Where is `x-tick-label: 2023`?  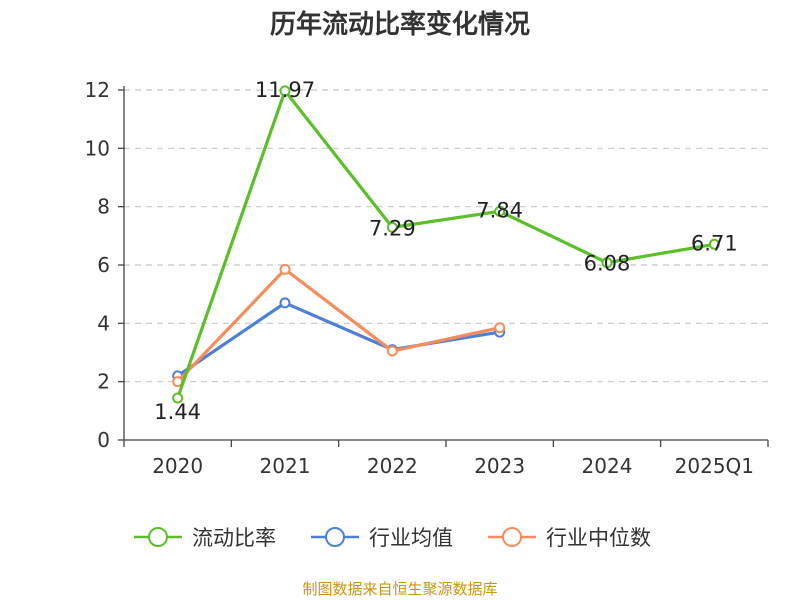
x-tick-label: 2023 is located at coordinates (499, 466).